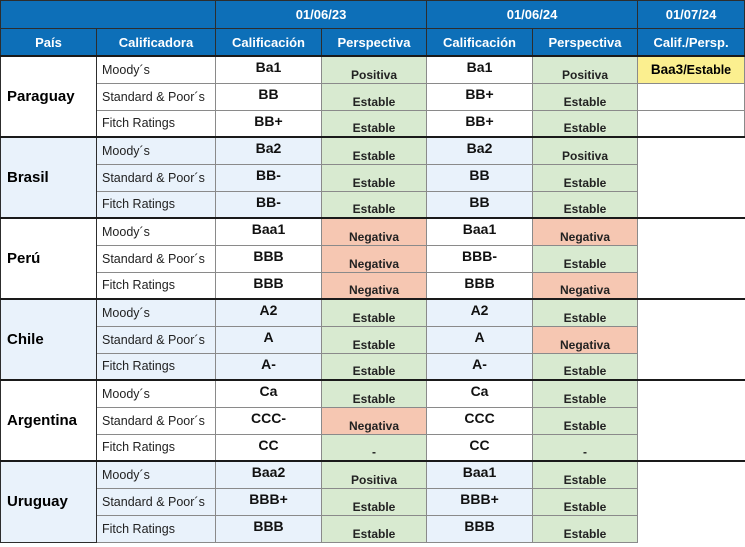  I want to click on rating-2023: Ca, so click(268, 393).